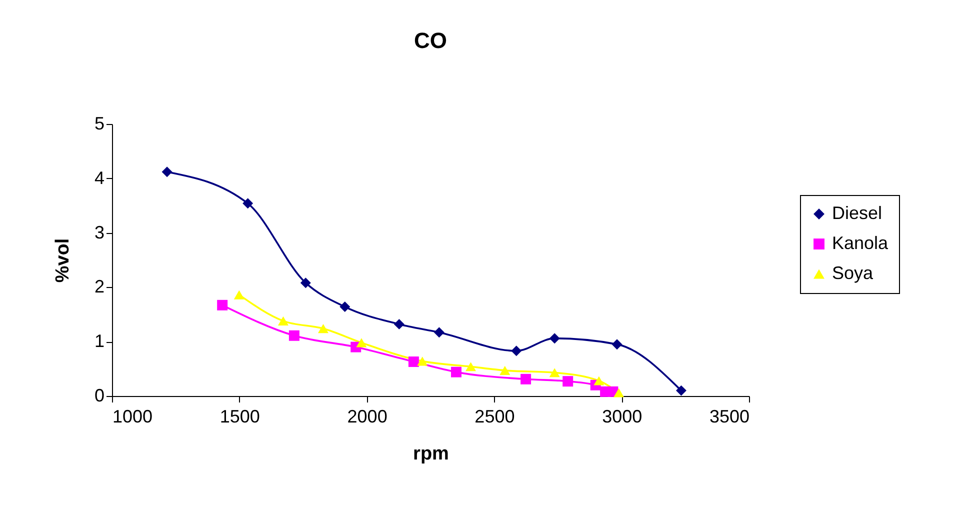 The width and height of the screenshot is (958, 523). What do you see at coordinates (99, 178) in the screenshot?
I see `y-tick-label: 4` at bounding box center [99, 178].